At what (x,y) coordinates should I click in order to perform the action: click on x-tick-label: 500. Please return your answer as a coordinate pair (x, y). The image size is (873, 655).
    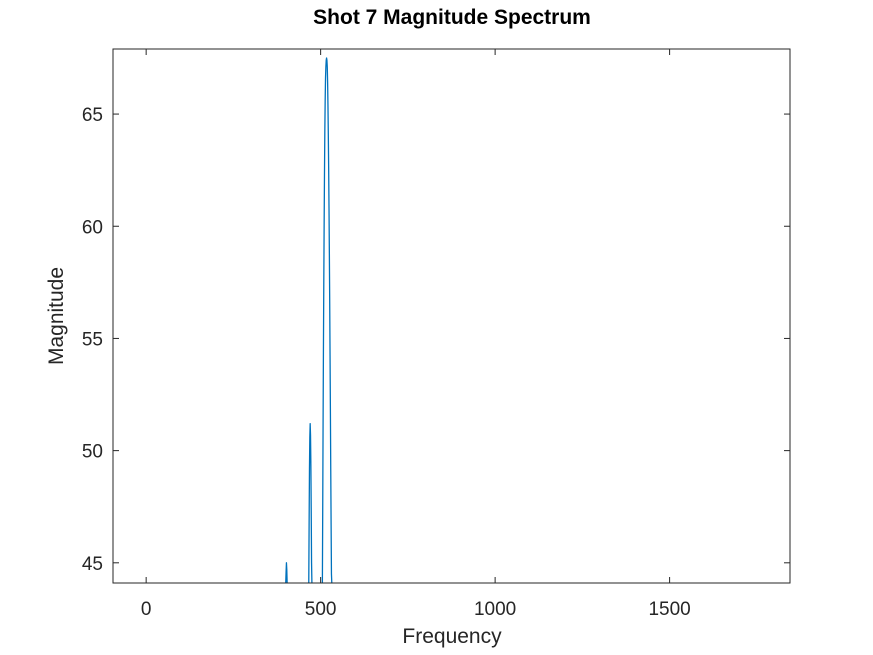
    Looking at the image, I should click on (321, 609).